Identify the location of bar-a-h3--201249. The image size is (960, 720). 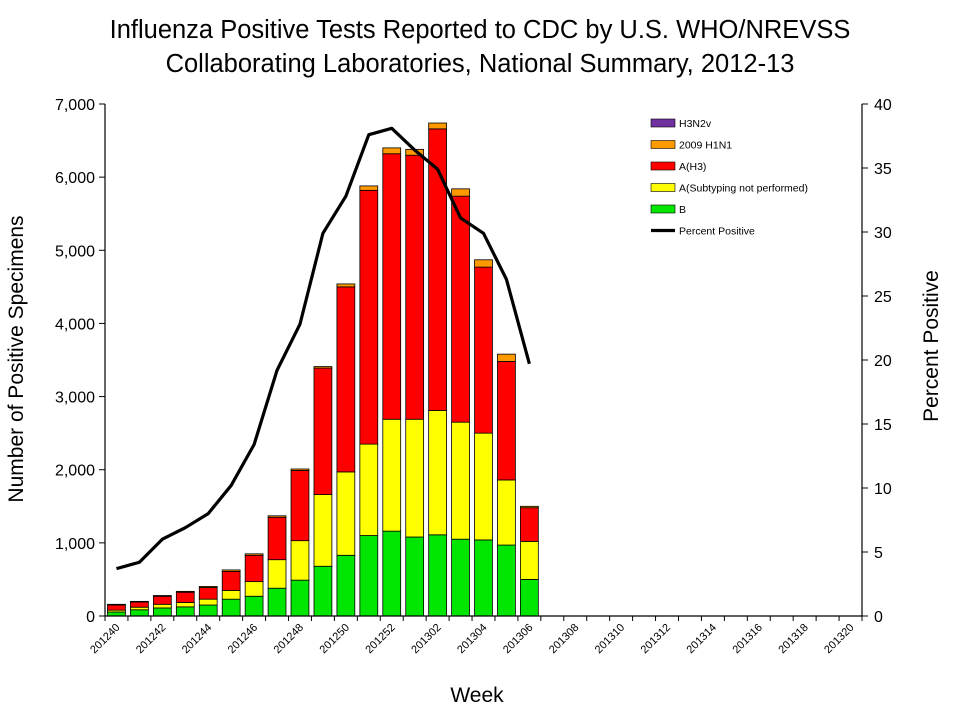
(323, 431).